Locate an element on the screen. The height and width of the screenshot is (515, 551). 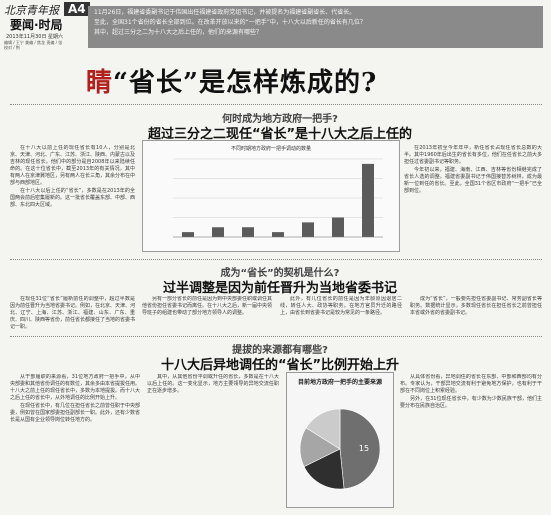
paragraph: 另外，在31位现任省长中，有少数为少数民族干部，他们主要分布在民族自治区。 is located at coordinates (471, 402).